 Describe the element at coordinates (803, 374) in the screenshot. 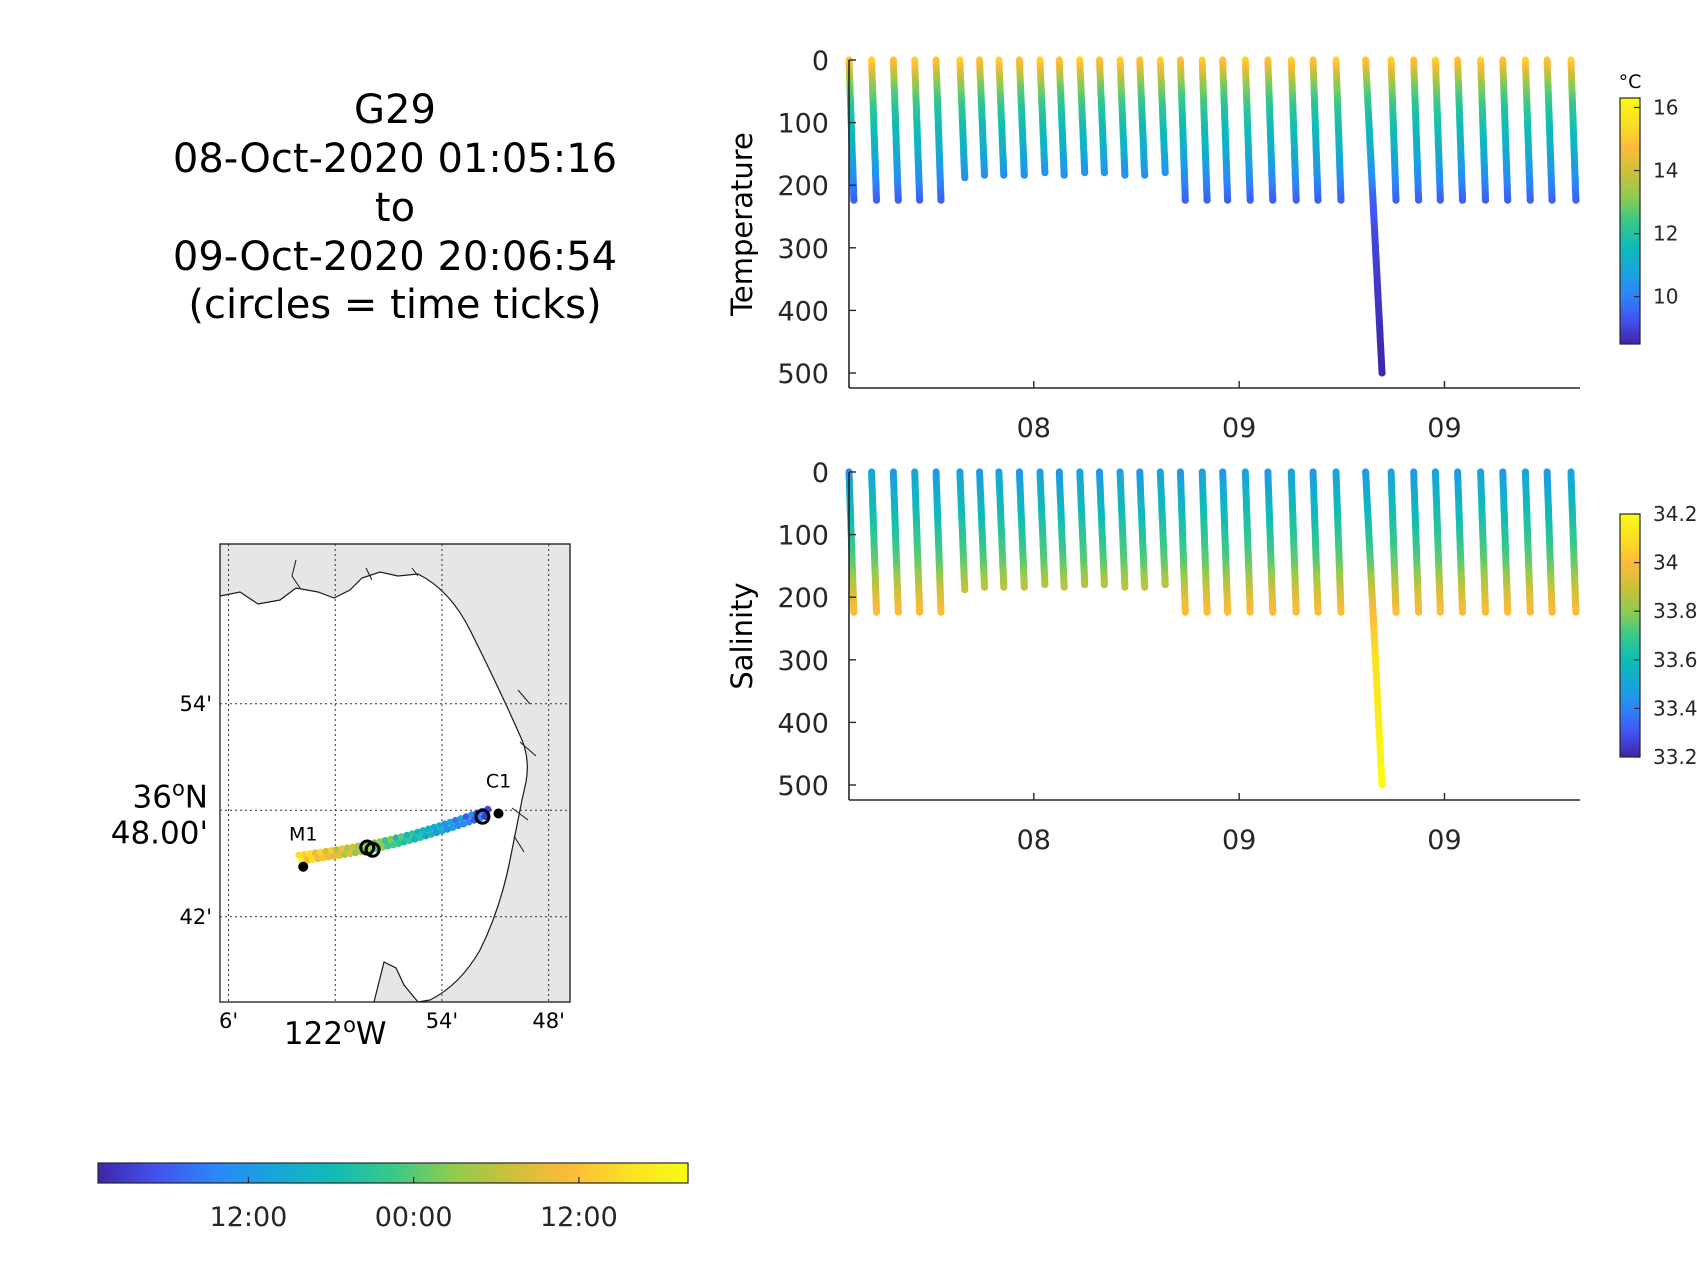

I see `temp-ytick-label: 500` at that location.